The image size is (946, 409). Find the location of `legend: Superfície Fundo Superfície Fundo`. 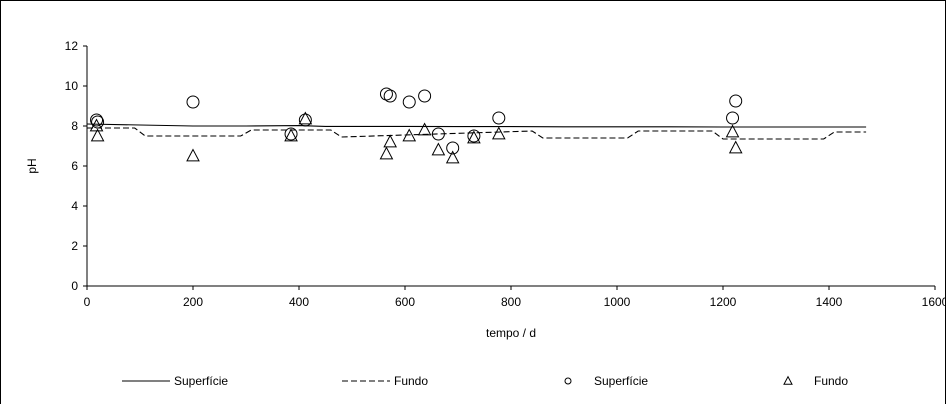

legend: Superfície Fundo Superfície Fundo is located at coordinates (485, 381).